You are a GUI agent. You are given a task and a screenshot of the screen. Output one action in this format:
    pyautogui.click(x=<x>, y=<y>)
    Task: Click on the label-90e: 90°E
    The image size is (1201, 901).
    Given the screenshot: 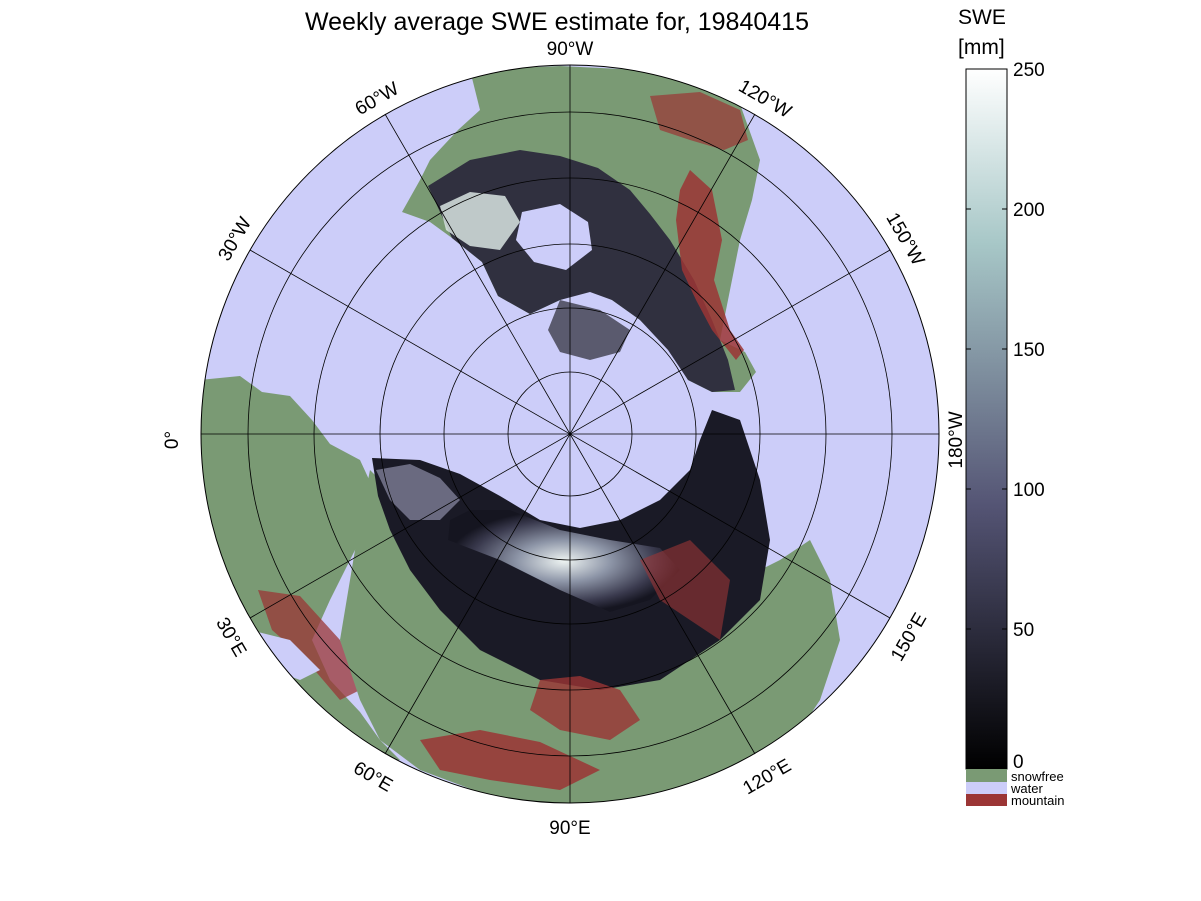 What is the action you would take?
    pyautogui.click(x=569, y=828)
    